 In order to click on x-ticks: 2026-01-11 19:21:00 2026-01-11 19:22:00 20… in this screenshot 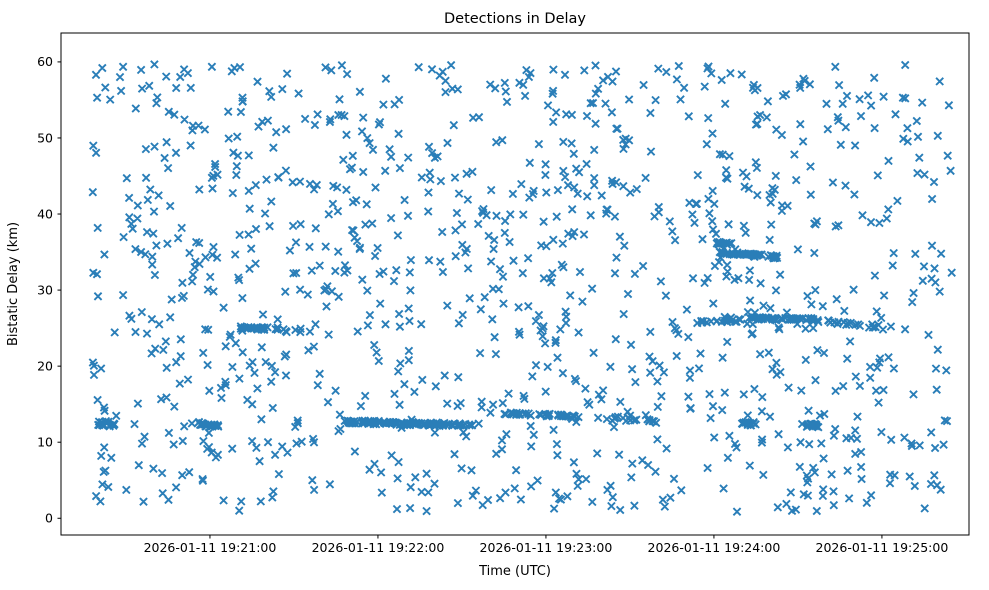, I will do `click(546, 545)`.